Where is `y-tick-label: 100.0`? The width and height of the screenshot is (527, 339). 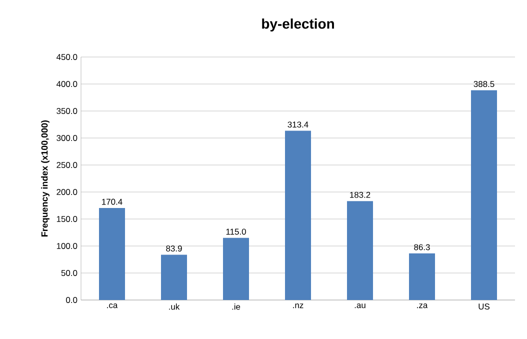 y-tick-label: 100.0 is located at coordinates (67, 246).